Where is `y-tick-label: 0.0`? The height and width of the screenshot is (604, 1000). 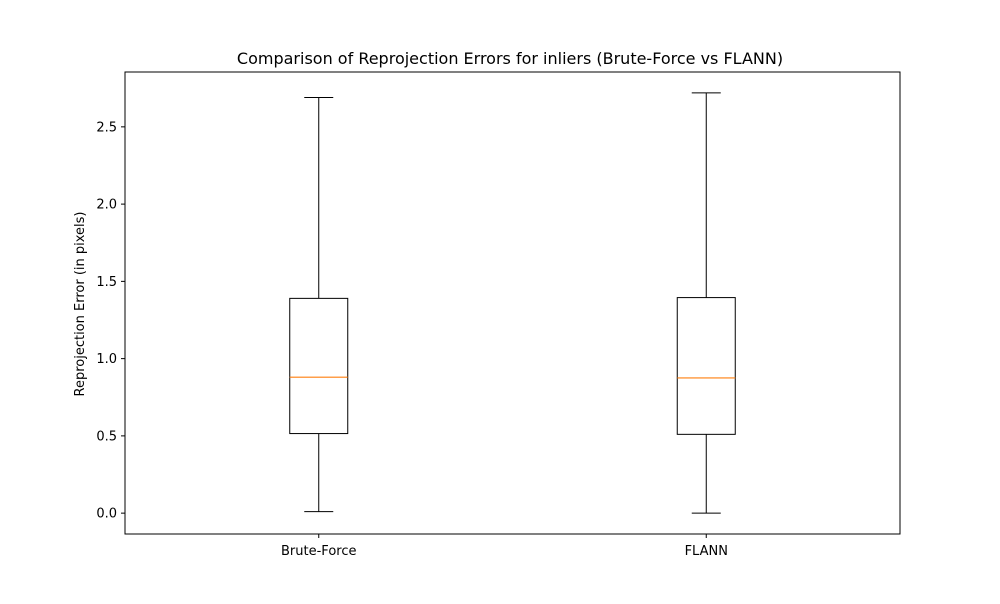 y-tick-label: 0.0 is located at coordinates (106, 514).